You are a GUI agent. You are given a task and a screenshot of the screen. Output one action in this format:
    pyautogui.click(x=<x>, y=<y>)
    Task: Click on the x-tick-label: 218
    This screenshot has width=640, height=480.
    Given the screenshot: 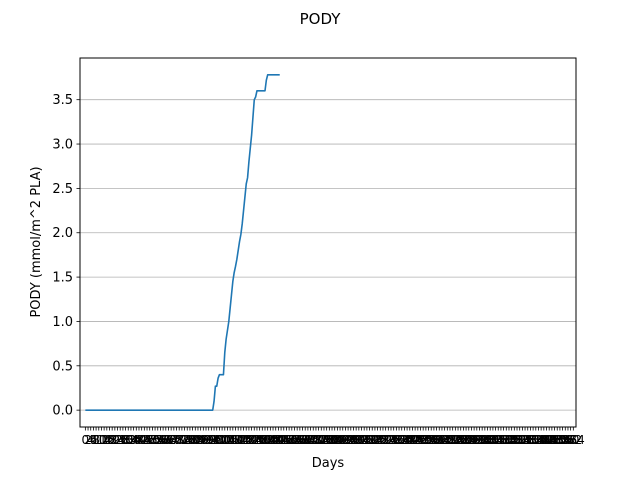 What is the action you would take?
    pyautogui.click(x=377, y=440)
    